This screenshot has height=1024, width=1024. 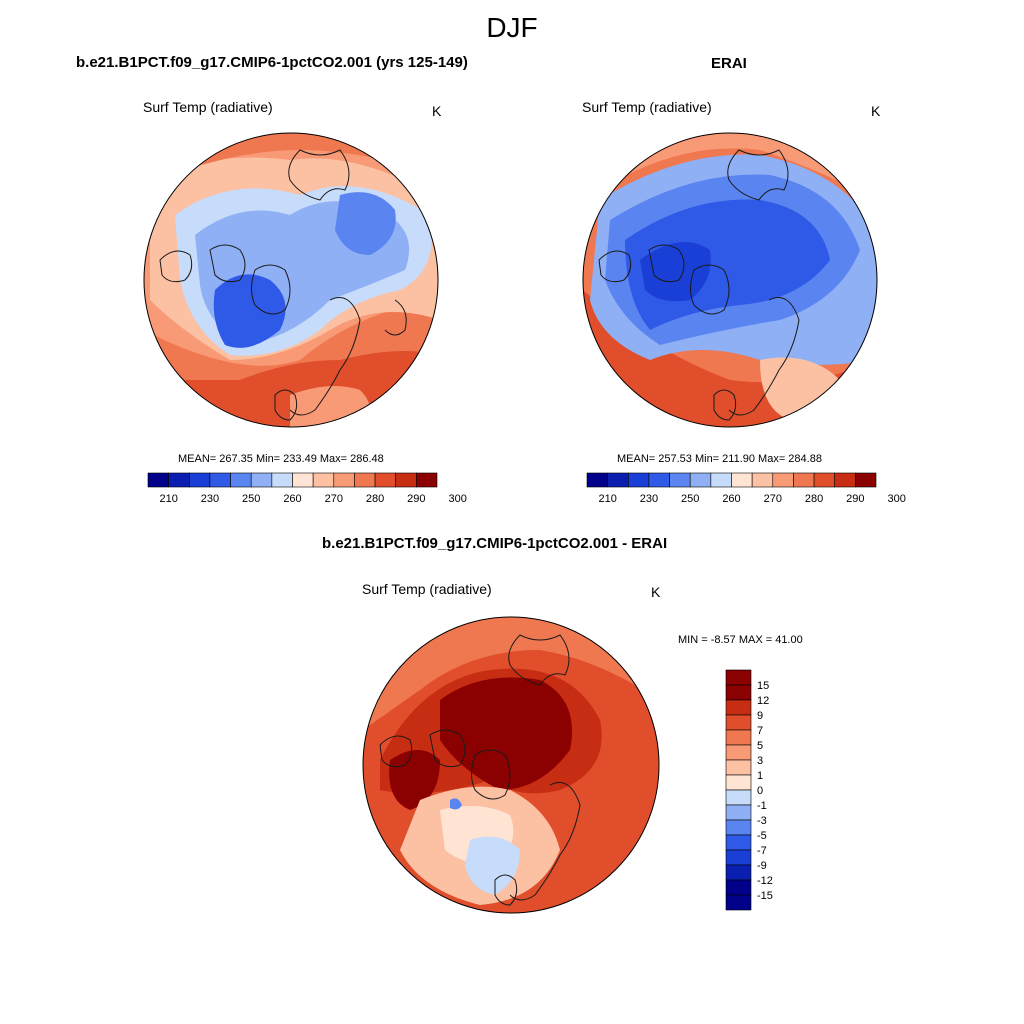 What do you see at coordinates (760, 791) in the screenshot?
I see `colorbar-tick-label: 0` at bounding box center [760, 791].